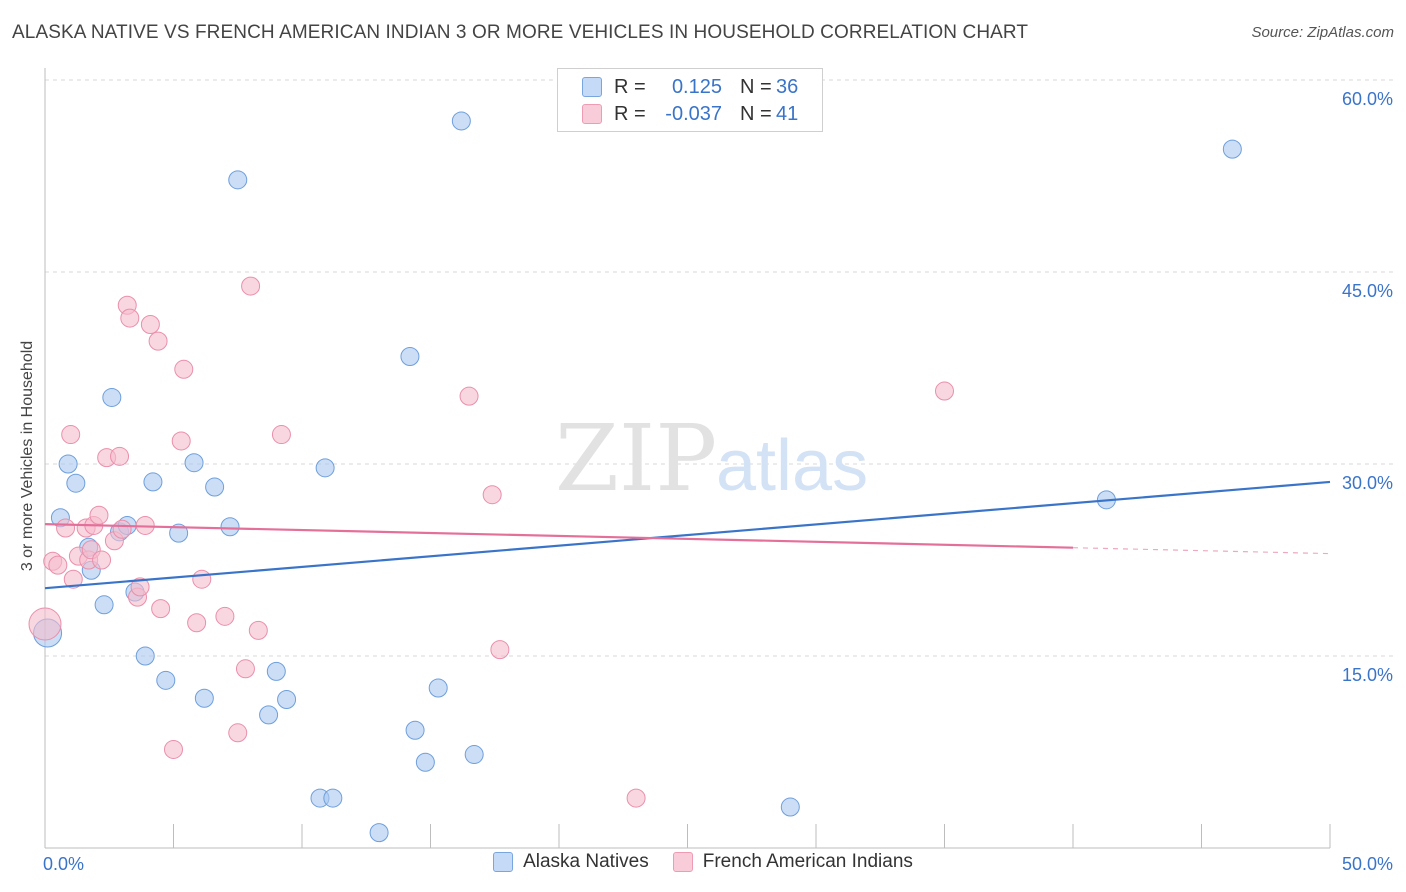 This screenshot has width=1406, height=892. What do you see at coordinates (1367, 675) in the screenshot?
I see `y-tick-label: 15.0%` at bounding box center [1367, 675].